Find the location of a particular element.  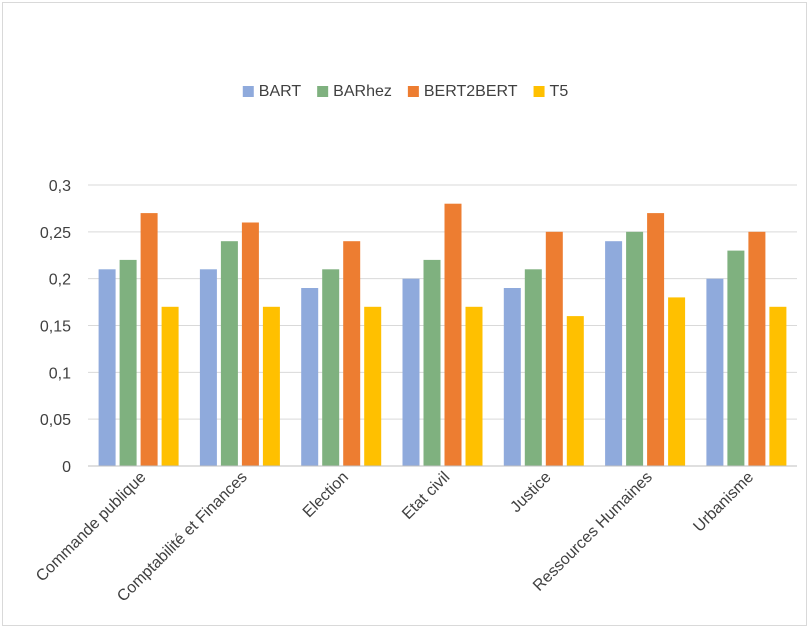

legend: BART BARhez BERT2BERT T5 is located at coordinates (405, 91).